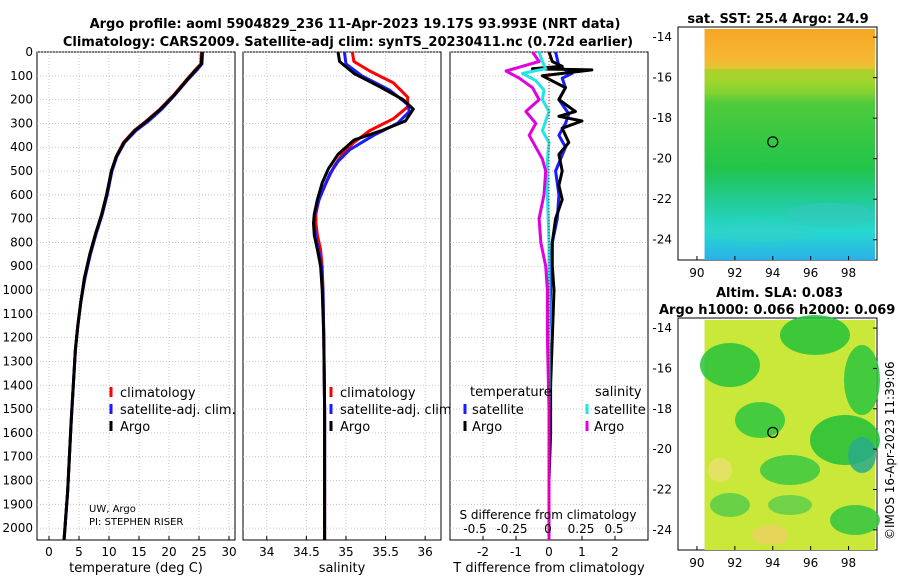  What do you see at coordinates (696, 273) in the screenshot?
I see `map-x-tick-label: 90` at bounding box center [696, 273].